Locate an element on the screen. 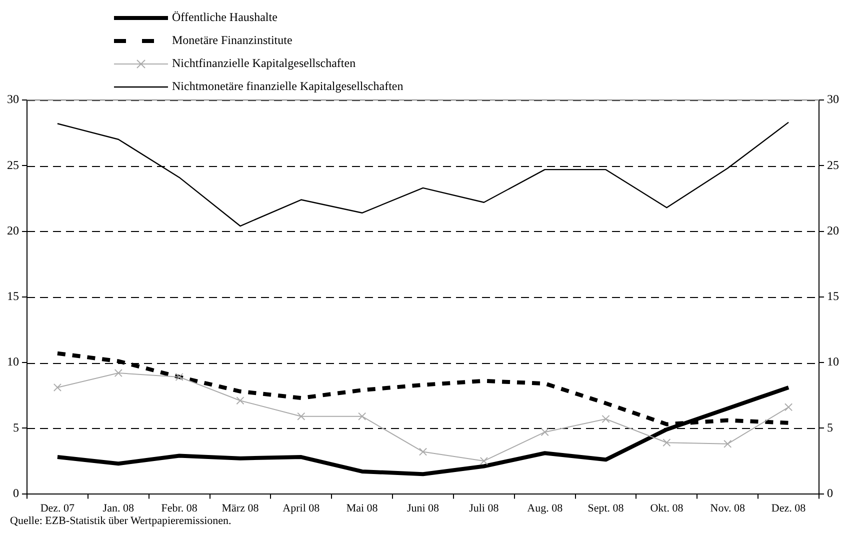 The height and width of the screenshot is (546, 850). legend-label: Nichtfinanzielle Kapitalgesellschaften is located at coordinates (264, 63).